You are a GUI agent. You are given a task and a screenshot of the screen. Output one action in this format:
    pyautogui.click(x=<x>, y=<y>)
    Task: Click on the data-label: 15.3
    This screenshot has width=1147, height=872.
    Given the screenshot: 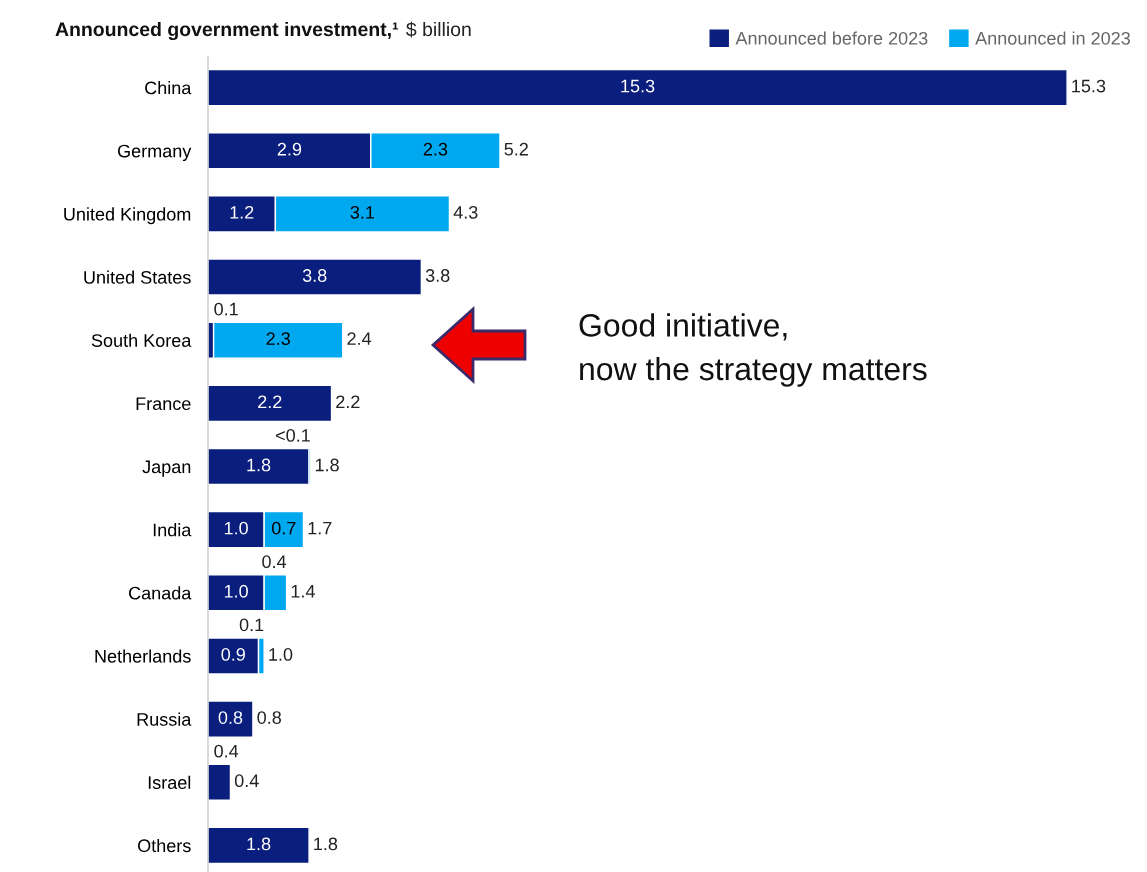 What is the action you would take?
    pyautogui.click(x=638, y=86)
    